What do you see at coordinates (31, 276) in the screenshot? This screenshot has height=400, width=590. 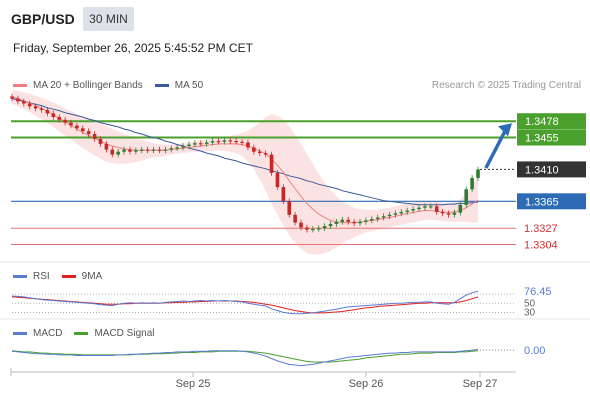 I see `legend-item-rsi: RSI` at bounding box center [31, 276].